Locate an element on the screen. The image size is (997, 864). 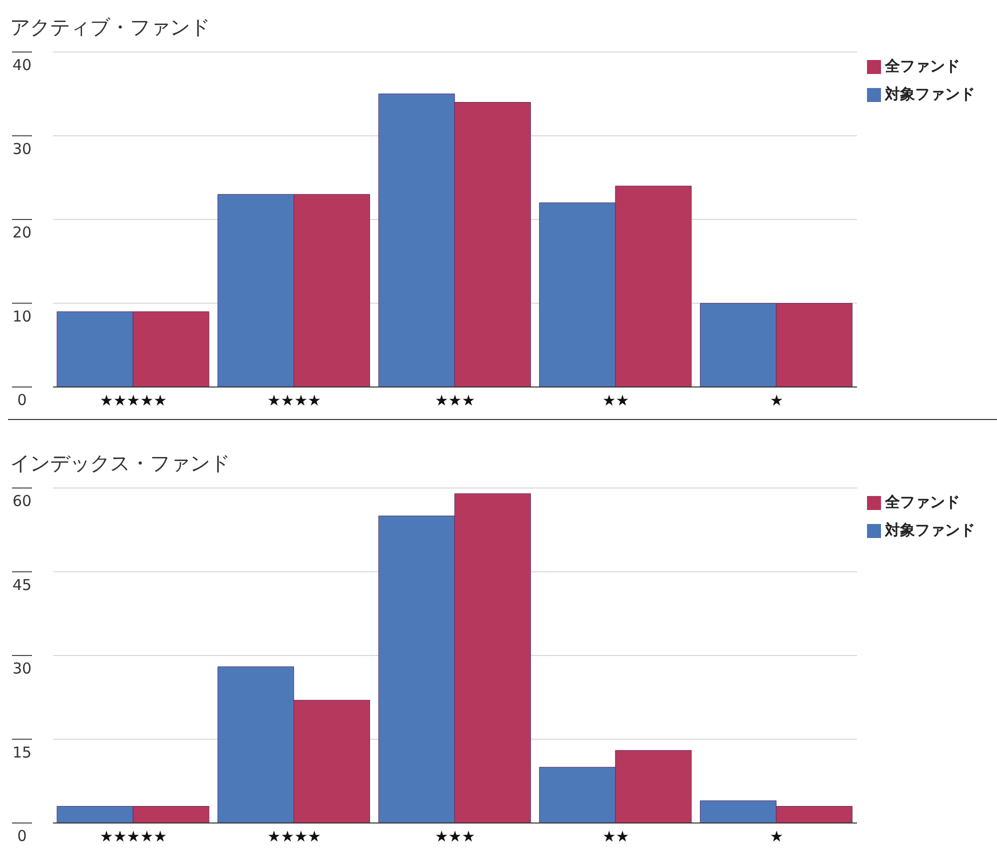
chart-title: アクティブ・ファンド is located at coordinates (110, 27).